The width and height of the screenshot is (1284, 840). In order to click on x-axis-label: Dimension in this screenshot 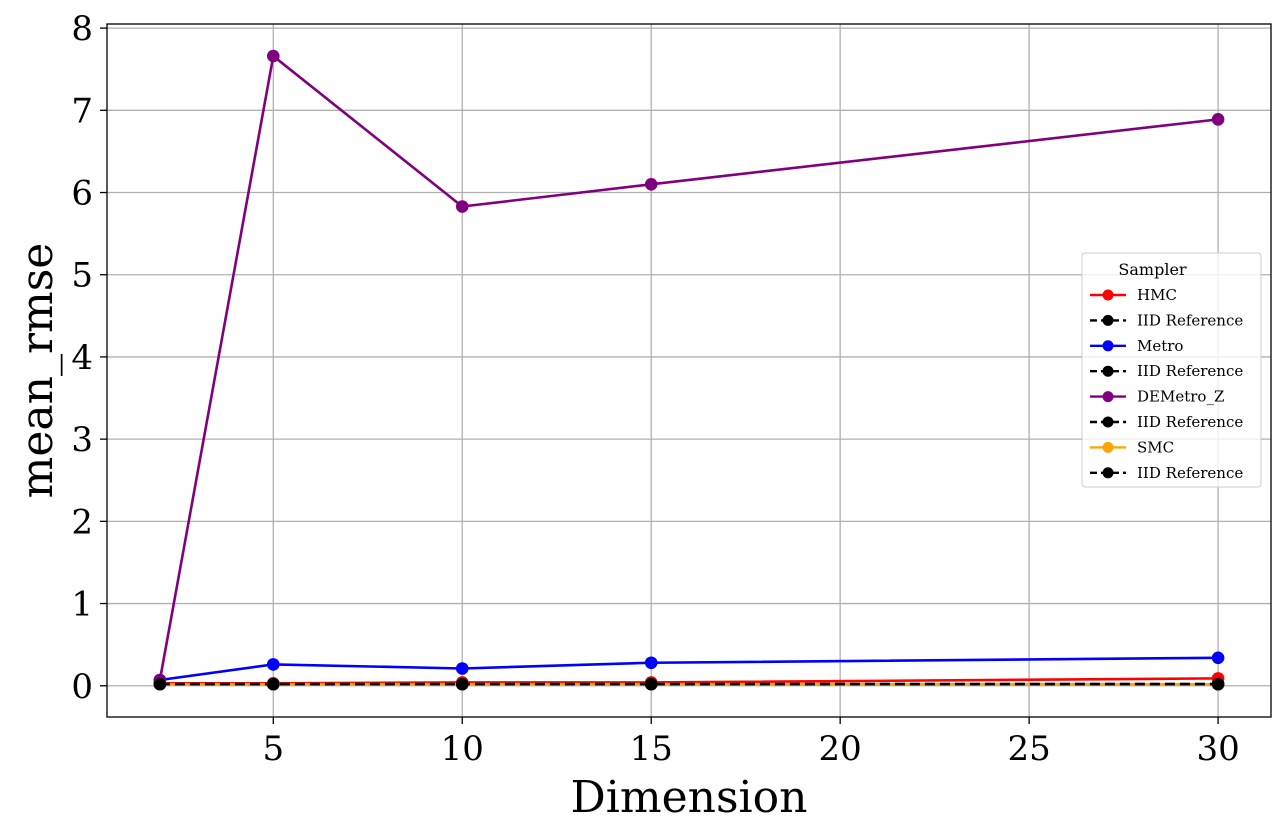, I will do `click(689, 797)`.